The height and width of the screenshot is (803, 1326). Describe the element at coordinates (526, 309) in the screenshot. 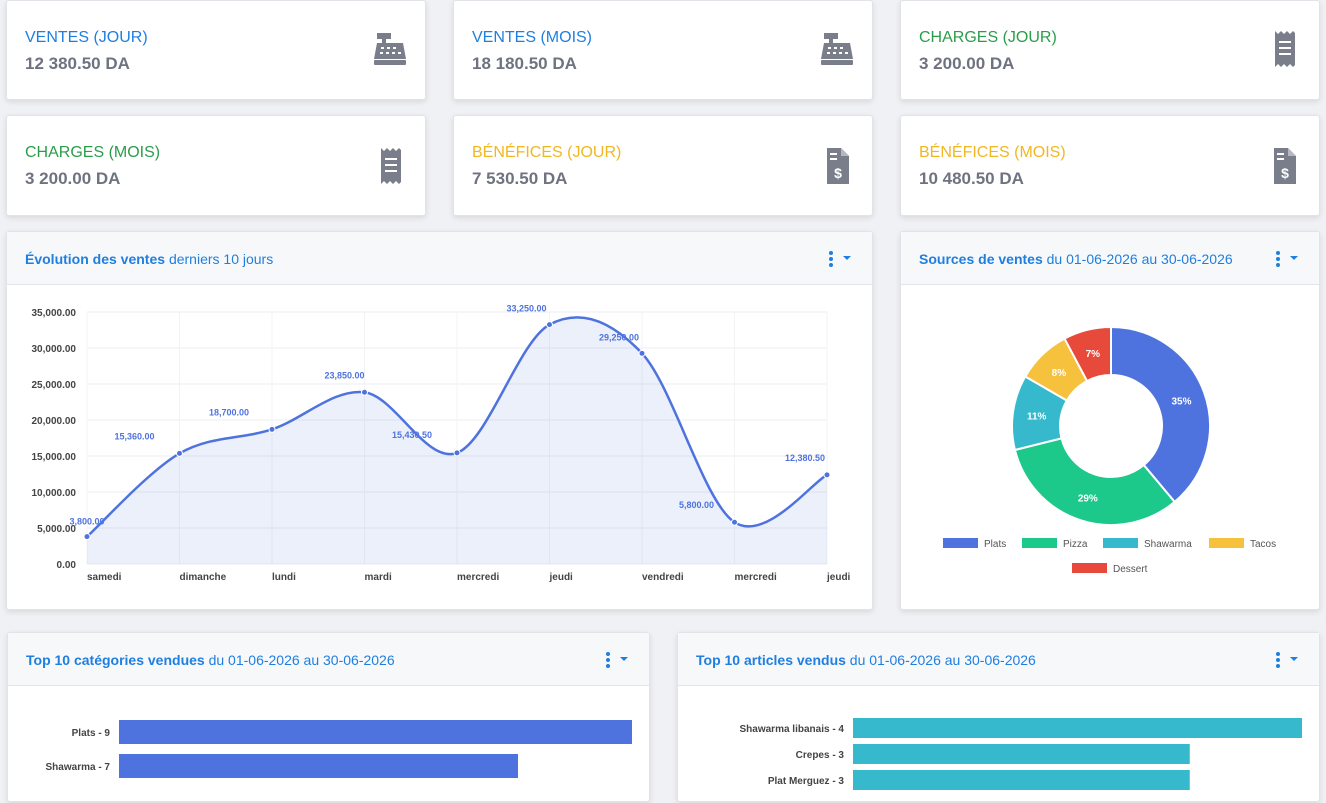

I see `data-label: 33,250.00` at that location.